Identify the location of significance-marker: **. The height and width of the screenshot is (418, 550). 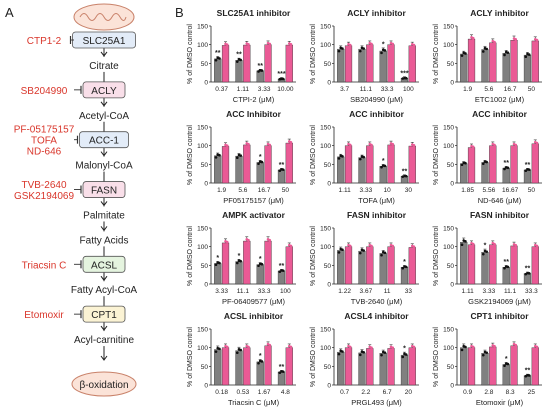
(528, 165).